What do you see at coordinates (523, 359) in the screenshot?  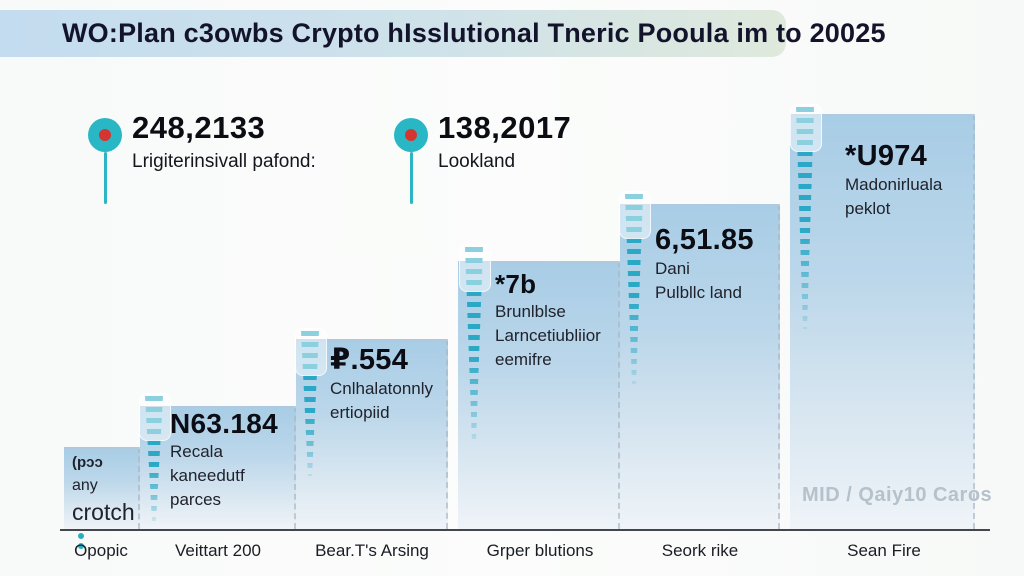 I see `bar-label-line: eemifre` at bounding box center [523, 359].